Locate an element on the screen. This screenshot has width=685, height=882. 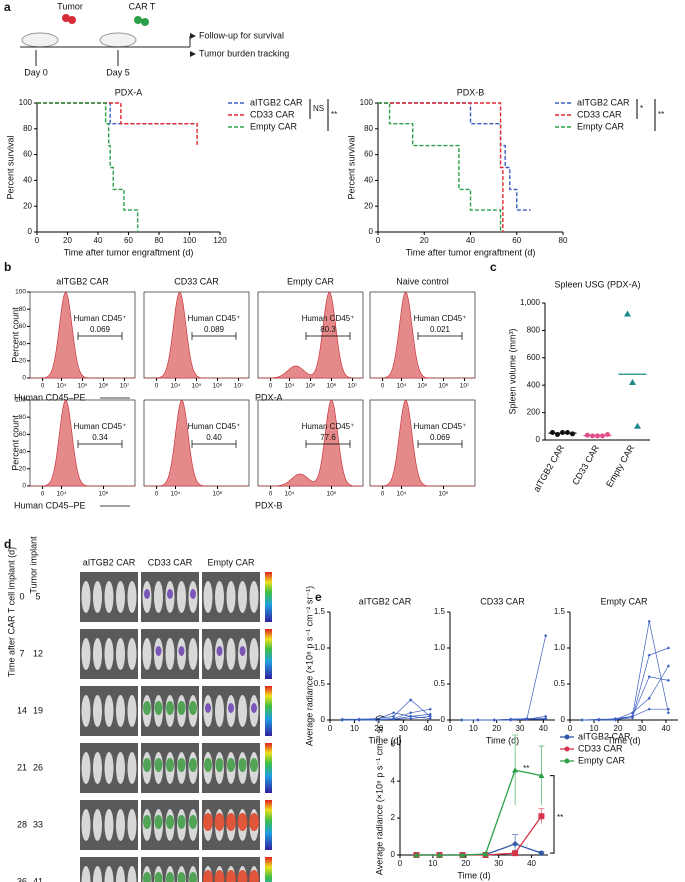
x-tick-label: 10 is located at coordinates (594, 728).